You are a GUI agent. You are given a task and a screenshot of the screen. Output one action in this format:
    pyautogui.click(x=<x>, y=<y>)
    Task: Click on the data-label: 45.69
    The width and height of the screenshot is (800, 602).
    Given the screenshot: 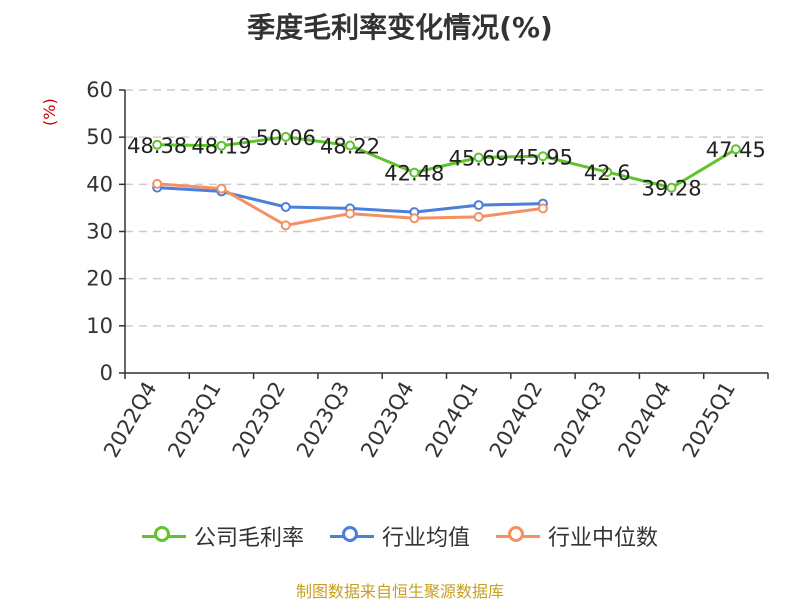 What is the action you would take?
    pyautogui.click(x=479, y=158)
    